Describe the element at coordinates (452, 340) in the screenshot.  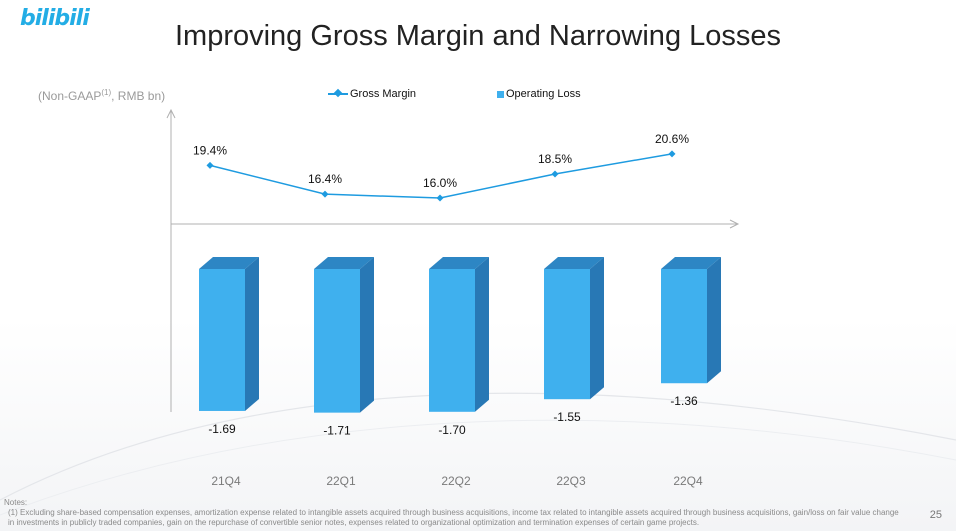
I see `bar-22Q2` at that location.